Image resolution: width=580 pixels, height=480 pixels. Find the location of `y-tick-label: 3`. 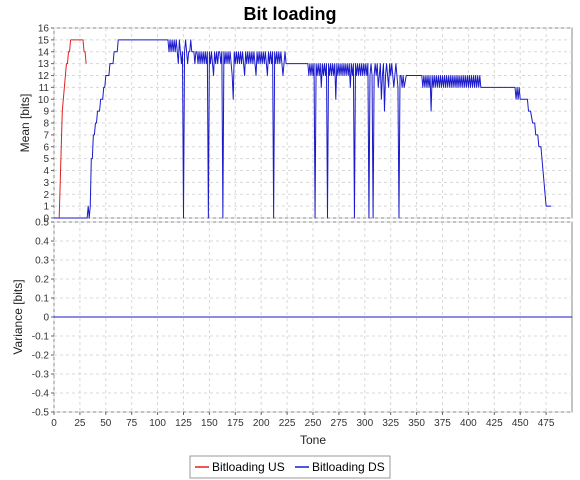

y-tick-label: 3 is located at coordinates (46, 183).